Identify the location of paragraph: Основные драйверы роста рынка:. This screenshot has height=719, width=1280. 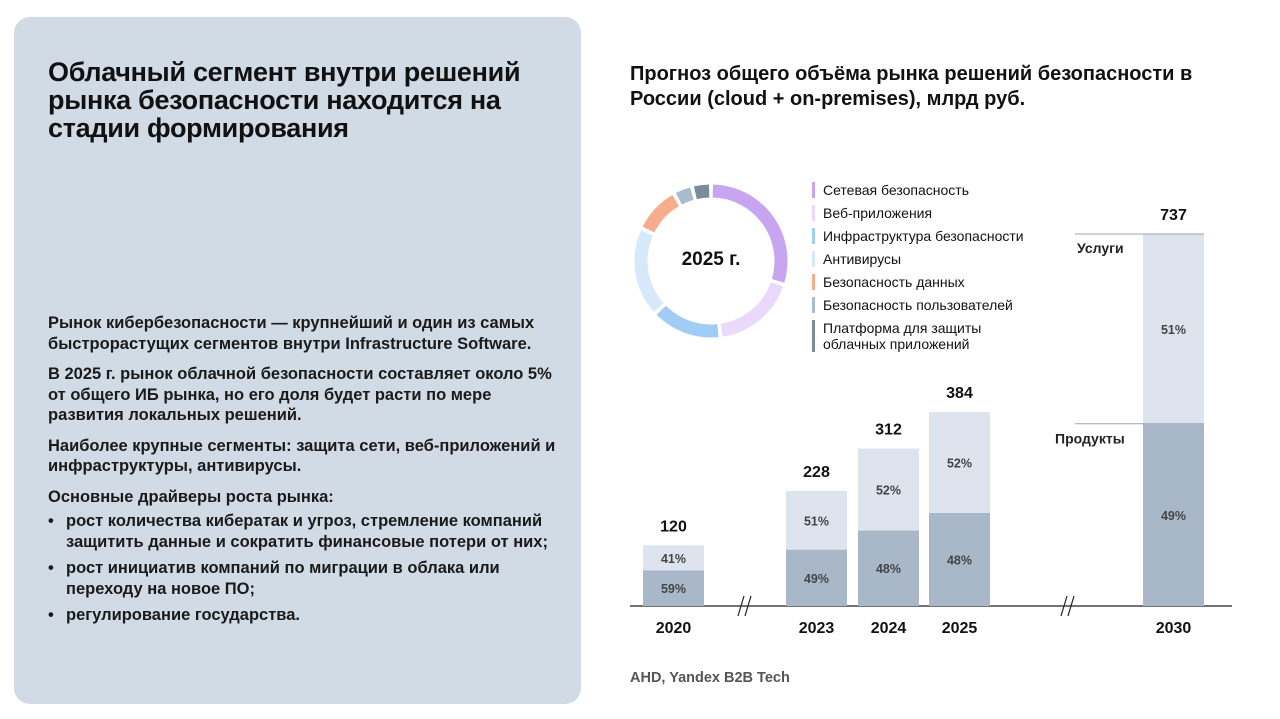
(191, 496).